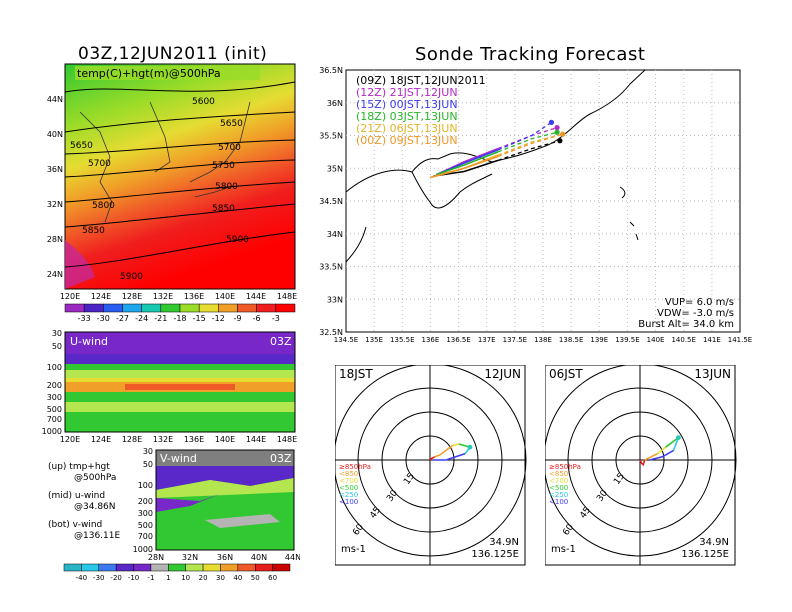 This screenshot has height=612, width=792. I want to click on contour-label: 5750, so click(223, 166).